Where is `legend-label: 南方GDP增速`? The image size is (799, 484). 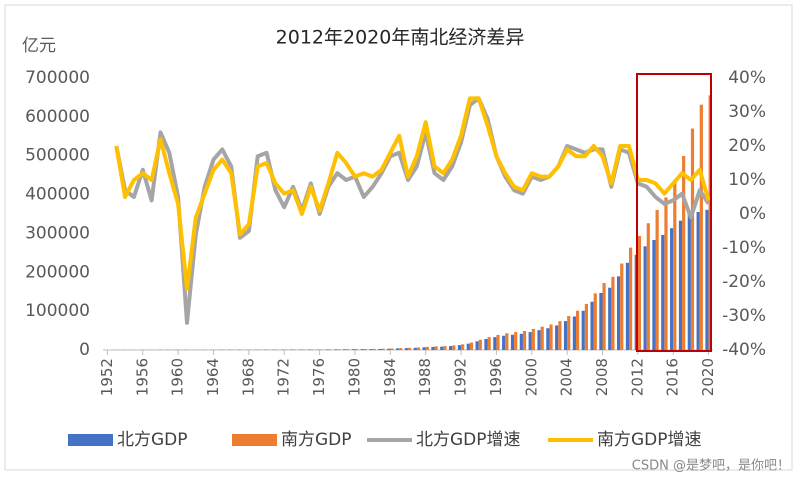
legend-label: 南方GDP增速 is located at coordinates (649, 440).